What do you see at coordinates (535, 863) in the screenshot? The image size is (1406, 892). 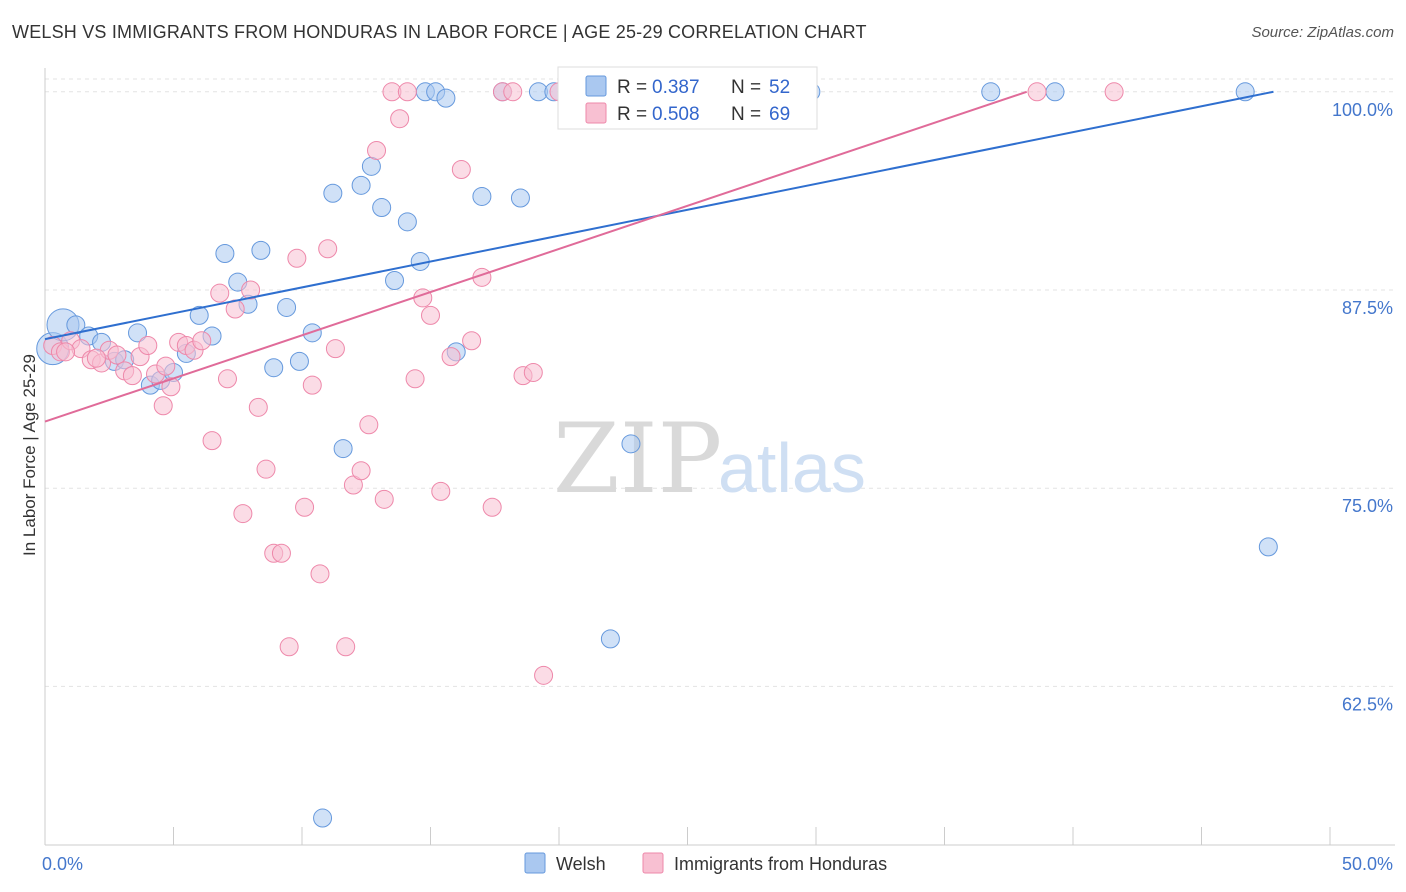 I see `bottom-legend-swatch-welsh` at bounding box center [535, 863].